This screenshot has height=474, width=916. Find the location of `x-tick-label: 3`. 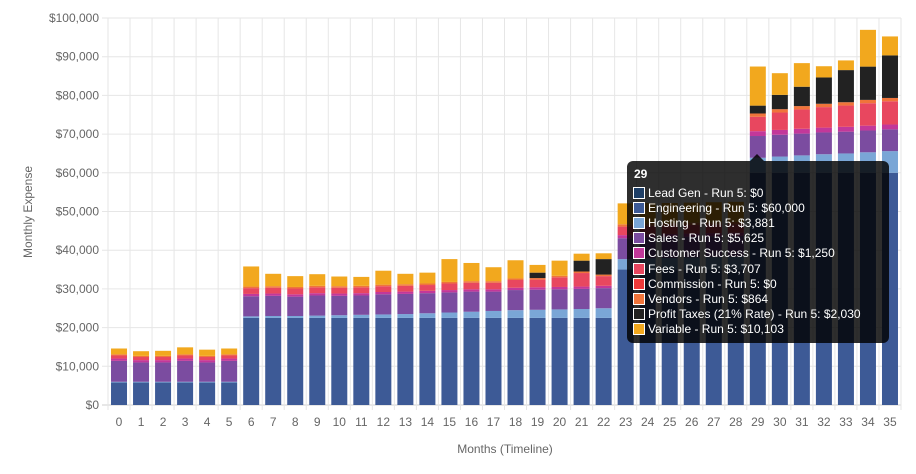

x-tick-label: 3 is located at coordinates (185, 422).